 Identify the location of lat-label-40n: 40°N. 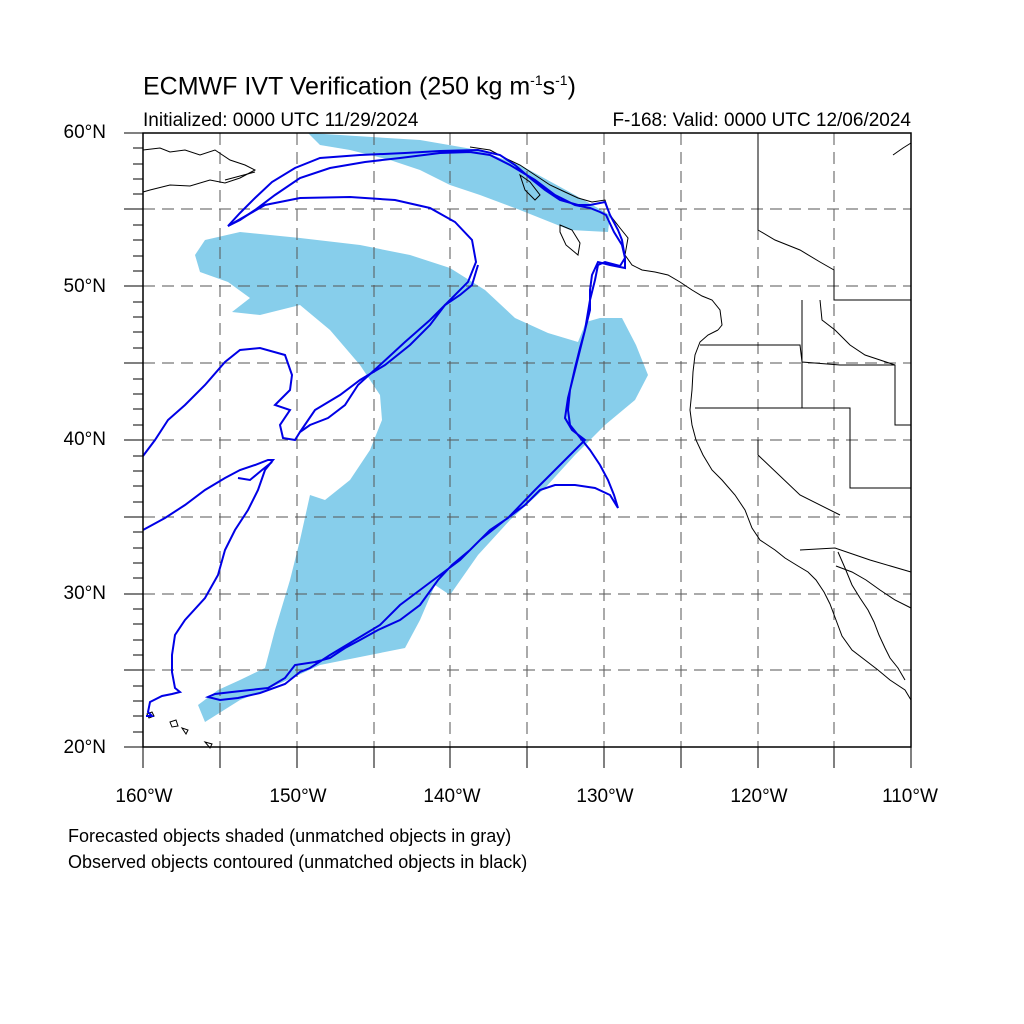
(84, 439).